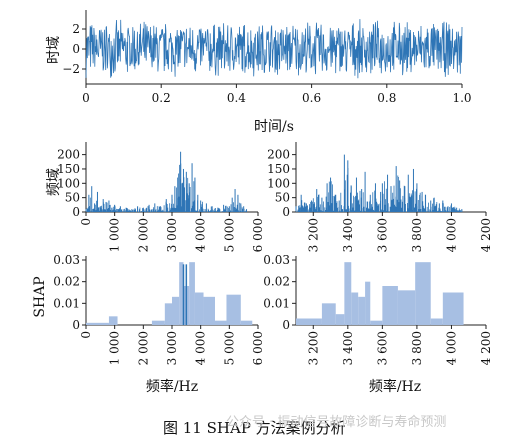 This screenshot has width=516, height=444. Describe the element at coordinates (379, 190) in the screenshot. I see `spectrum-lines` at that location.